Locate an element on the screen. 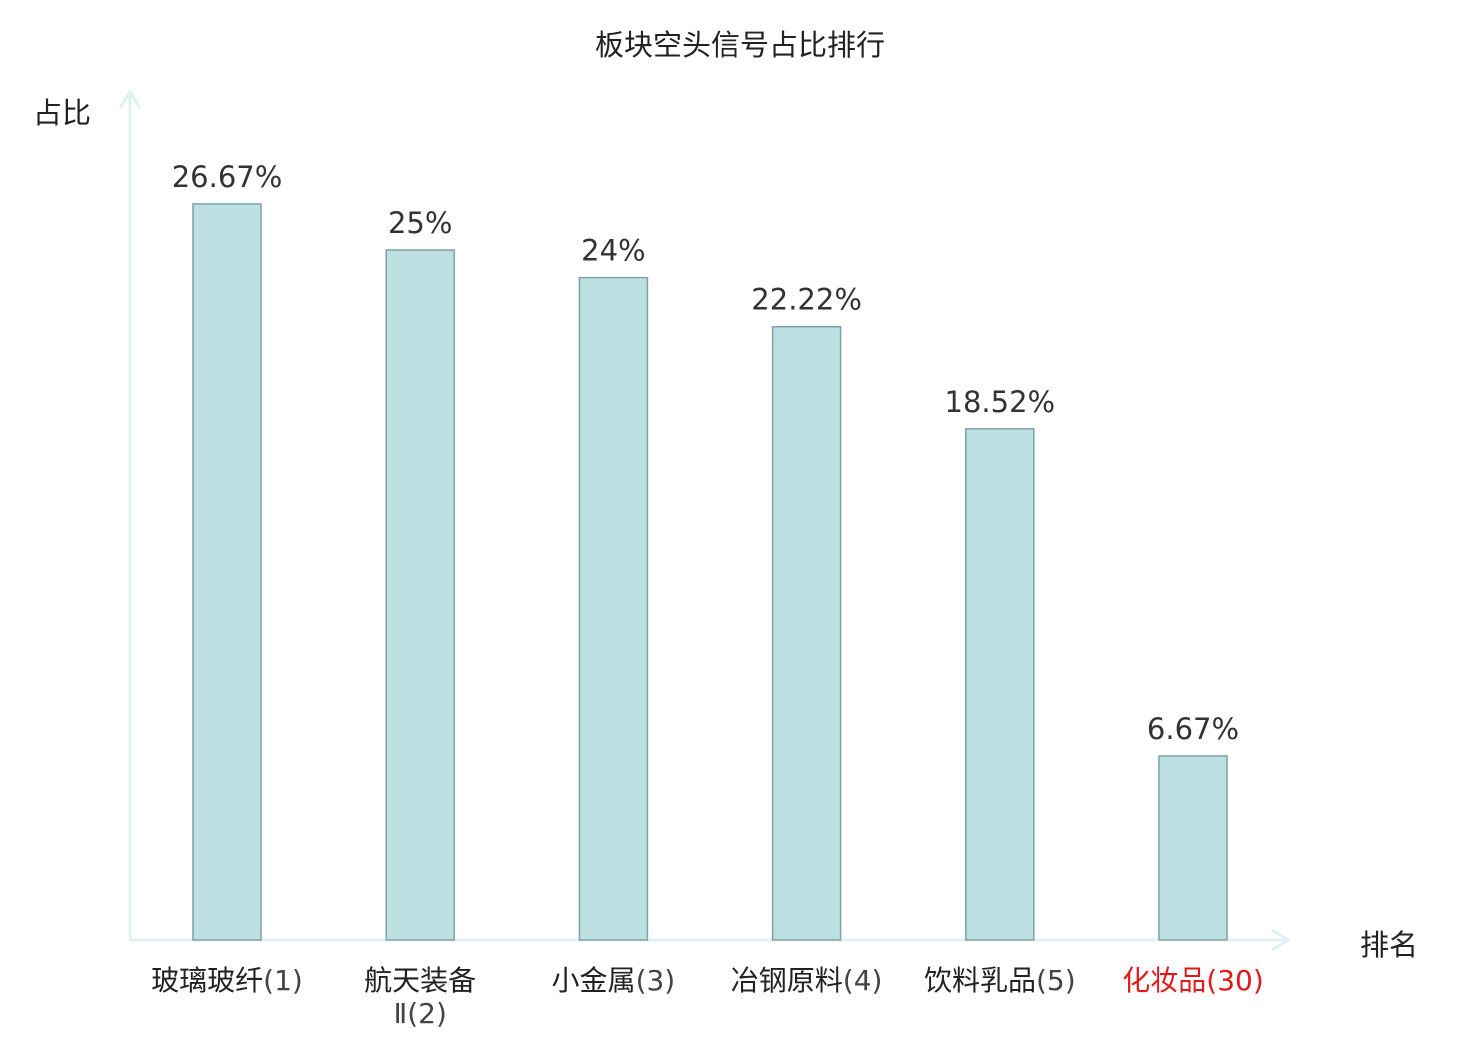  category-name: 饮料乳品 is located at coordinates (979, 980).